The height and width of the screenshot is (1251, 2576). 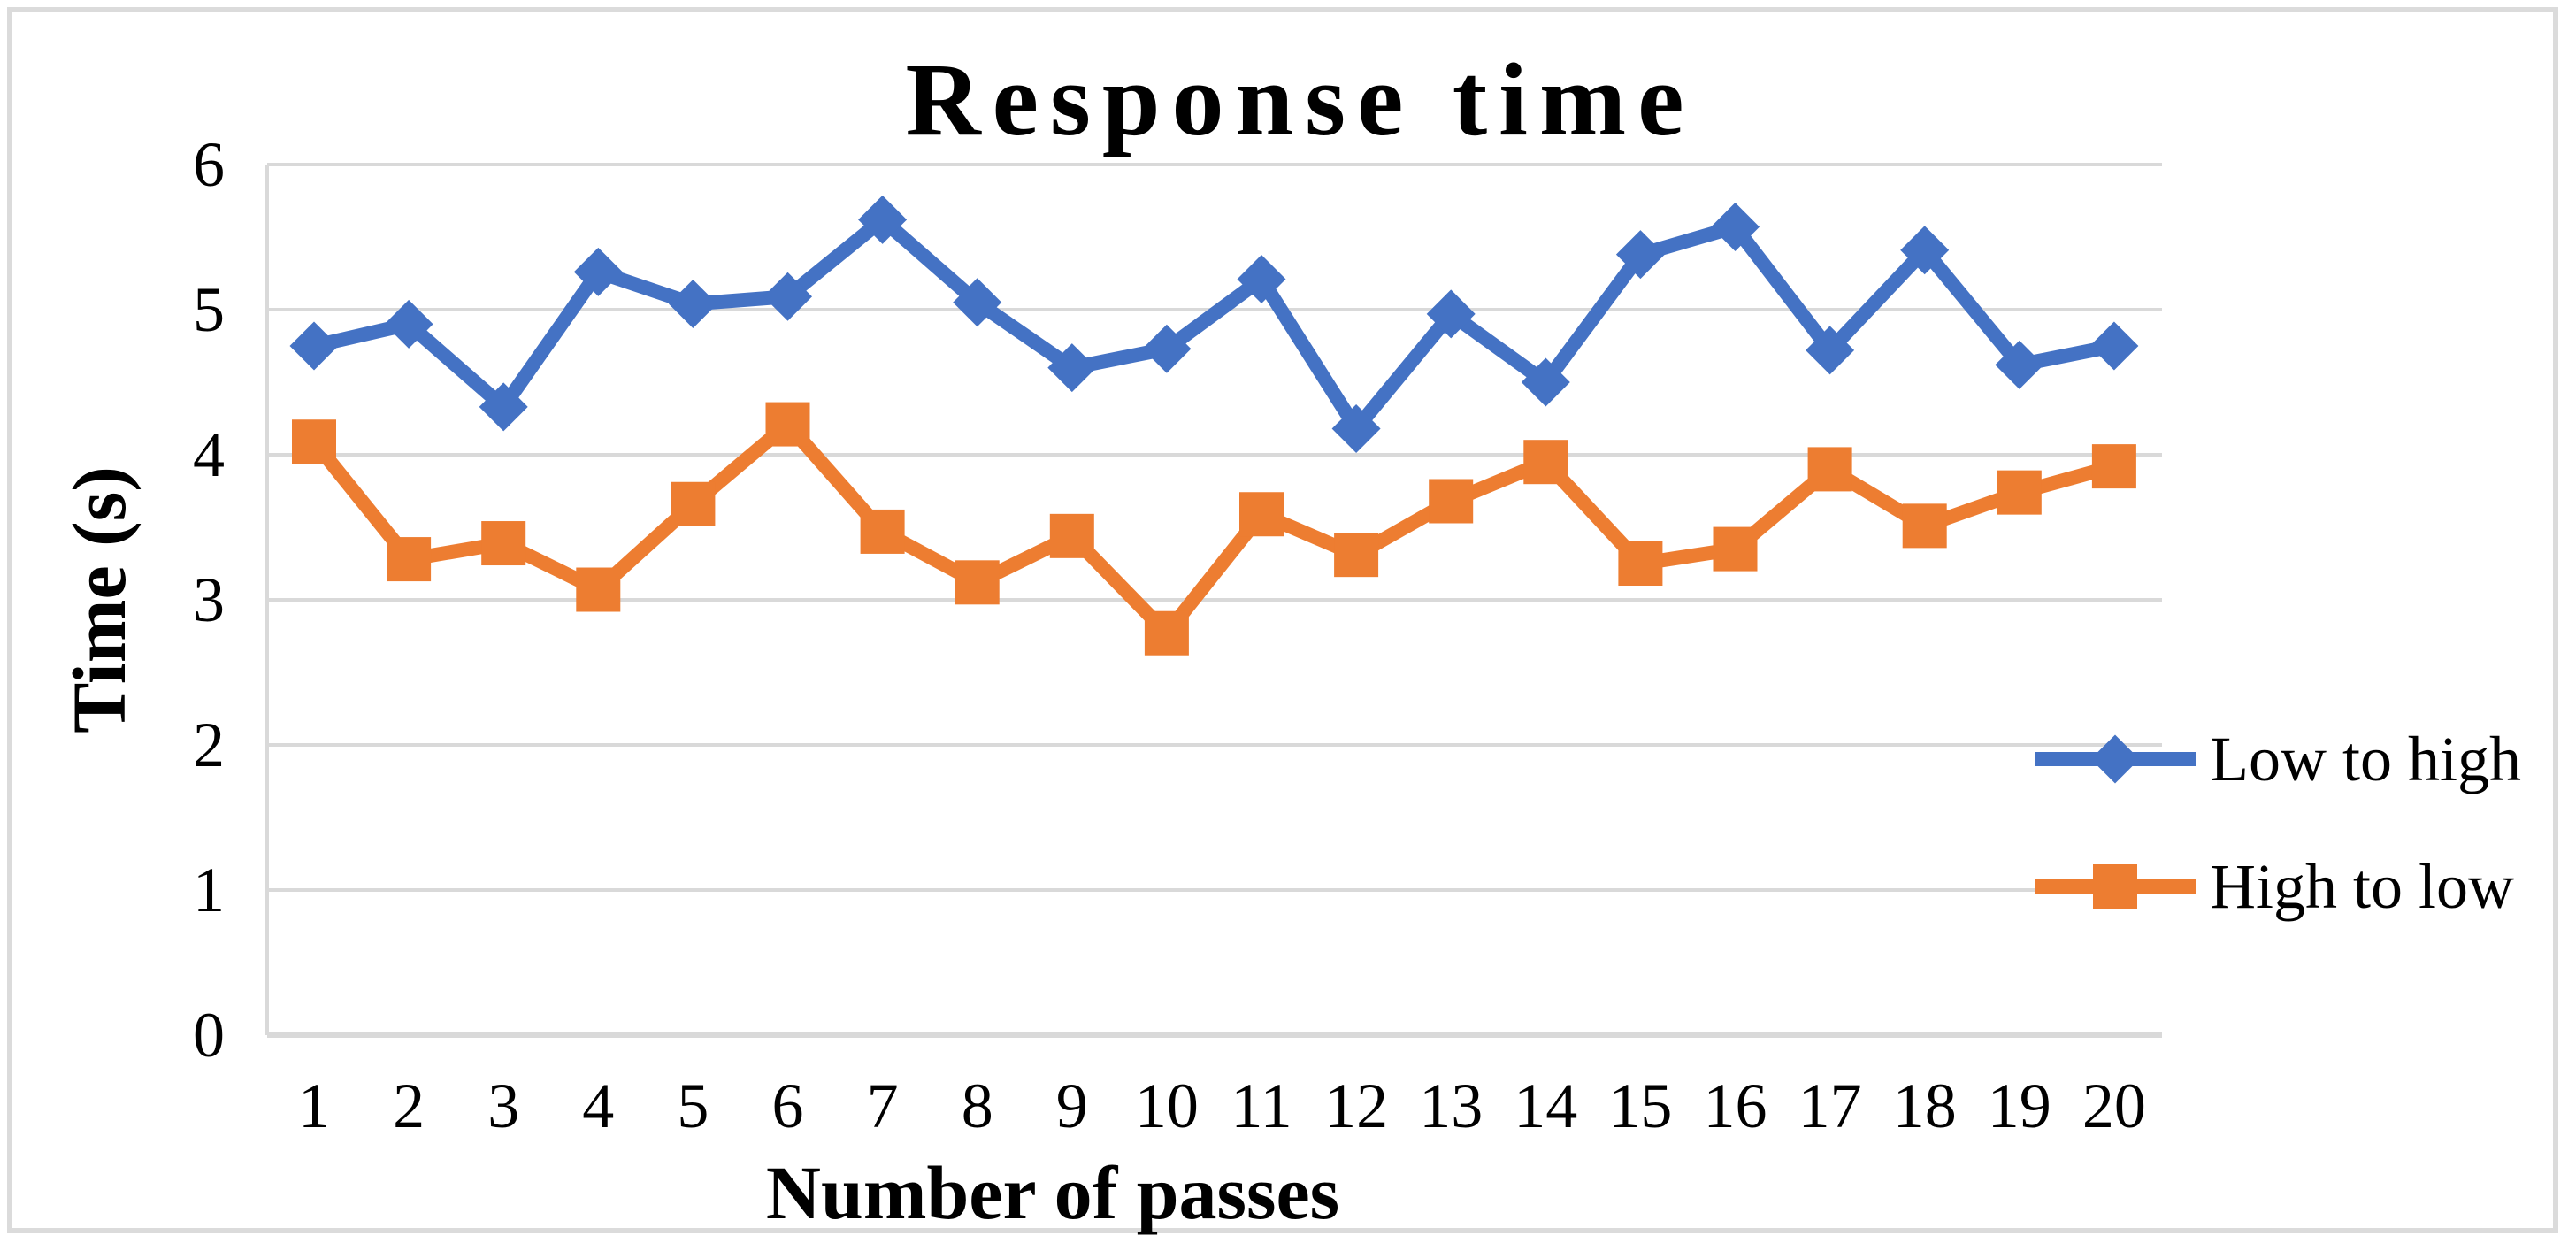 What do you see at coordinates (1071, 1106) in the screenshot?
I see `x-tick-label: 9` at bounding box center [1071, 1106].